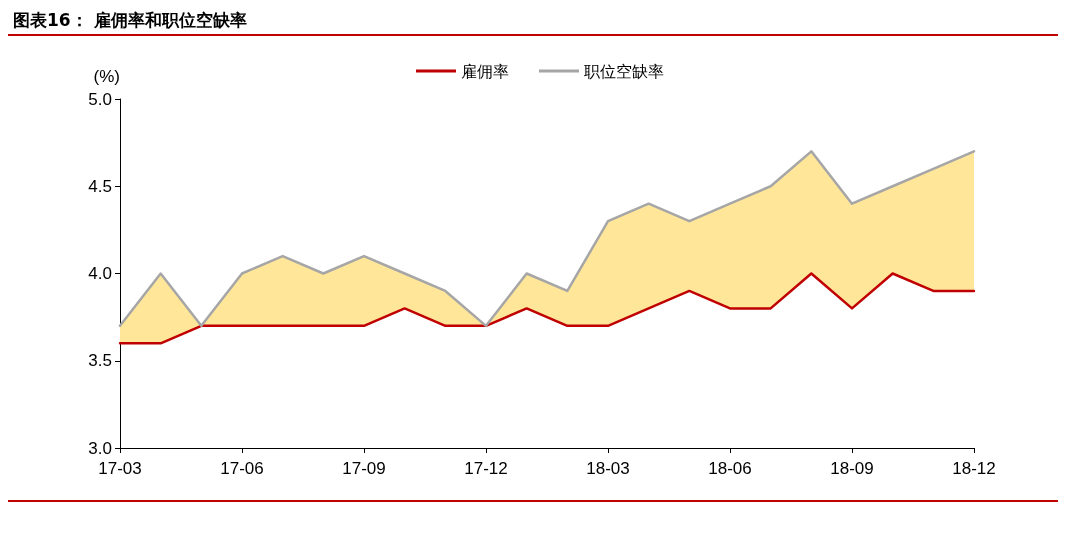 The width and height of the screenshot is (1080, 546). I want to click on x-tick-label: 17-09, so click(364, 468).